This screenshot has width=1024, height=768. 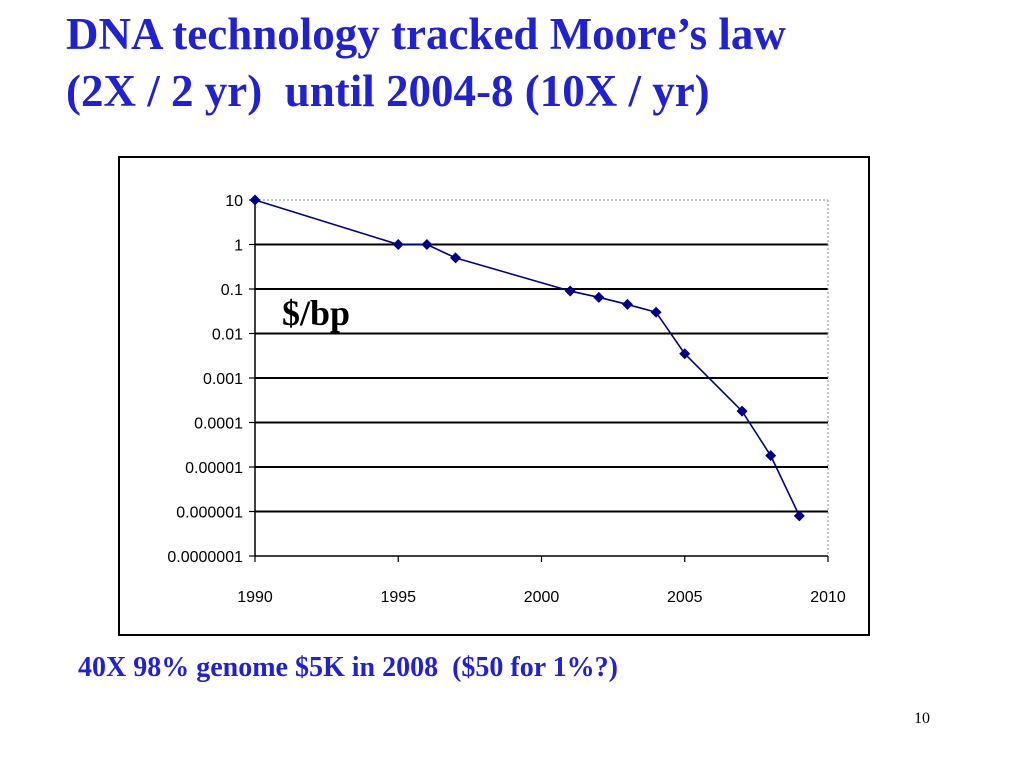 I want to click on y-tick-label: 0.001, so click(x=223, y=379).